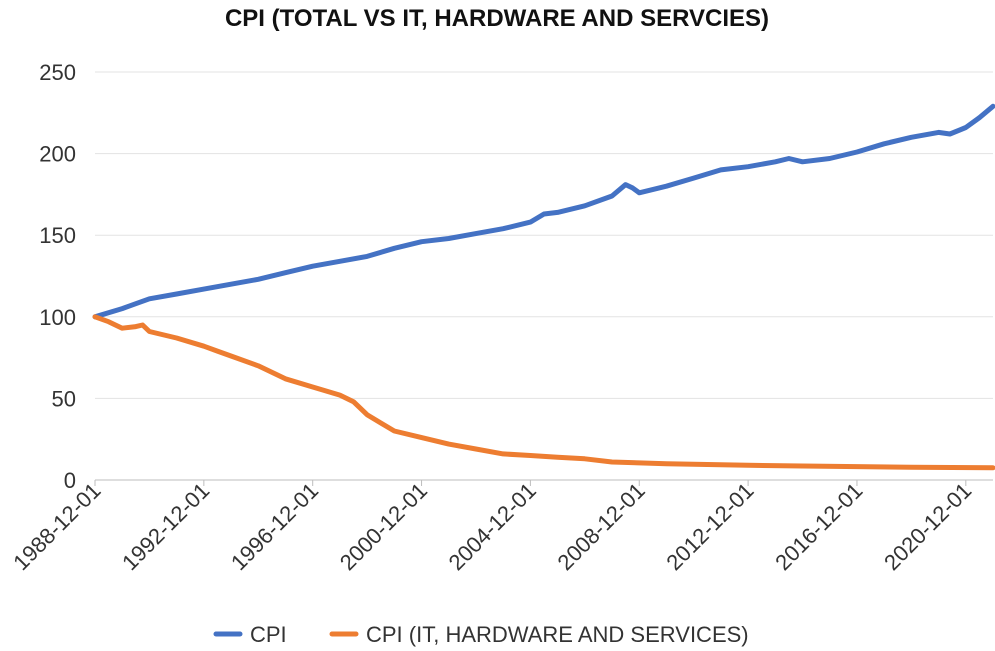  What do you see at coordinates (56, 526) in the screenshot?
I see `x-tick-label: 1988-12-01` at bounding box center [56, 526].